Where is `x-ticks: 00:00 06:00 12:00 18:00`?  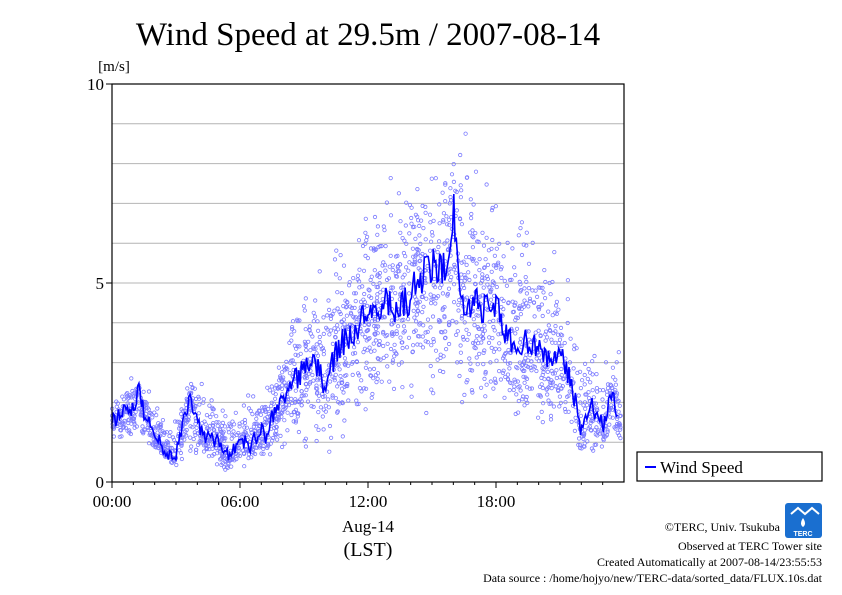 x-ticks: 00:00 06:00 12:00 18:00 is located at coordinates (348, 496).